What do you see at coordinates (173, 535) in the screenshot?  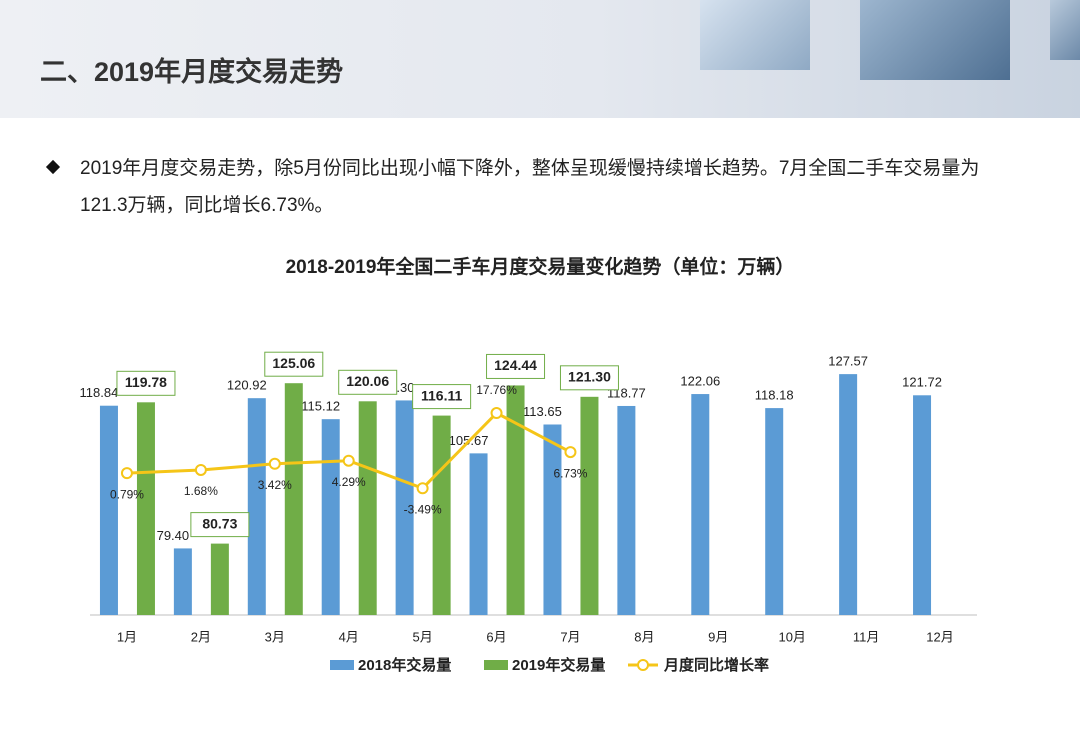 I see `data-label: 79.40` at bounding box center [173, 535].